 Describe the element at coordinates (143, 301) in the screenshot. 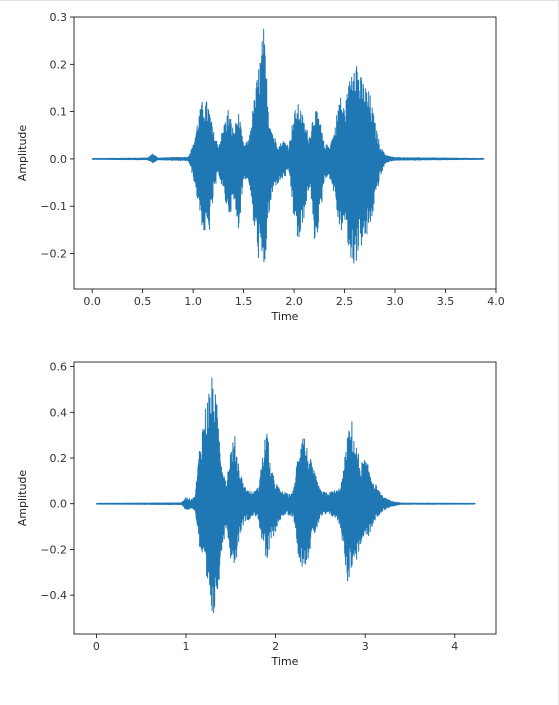

I see `x-tick-label-top-1: 0.5` at that location.